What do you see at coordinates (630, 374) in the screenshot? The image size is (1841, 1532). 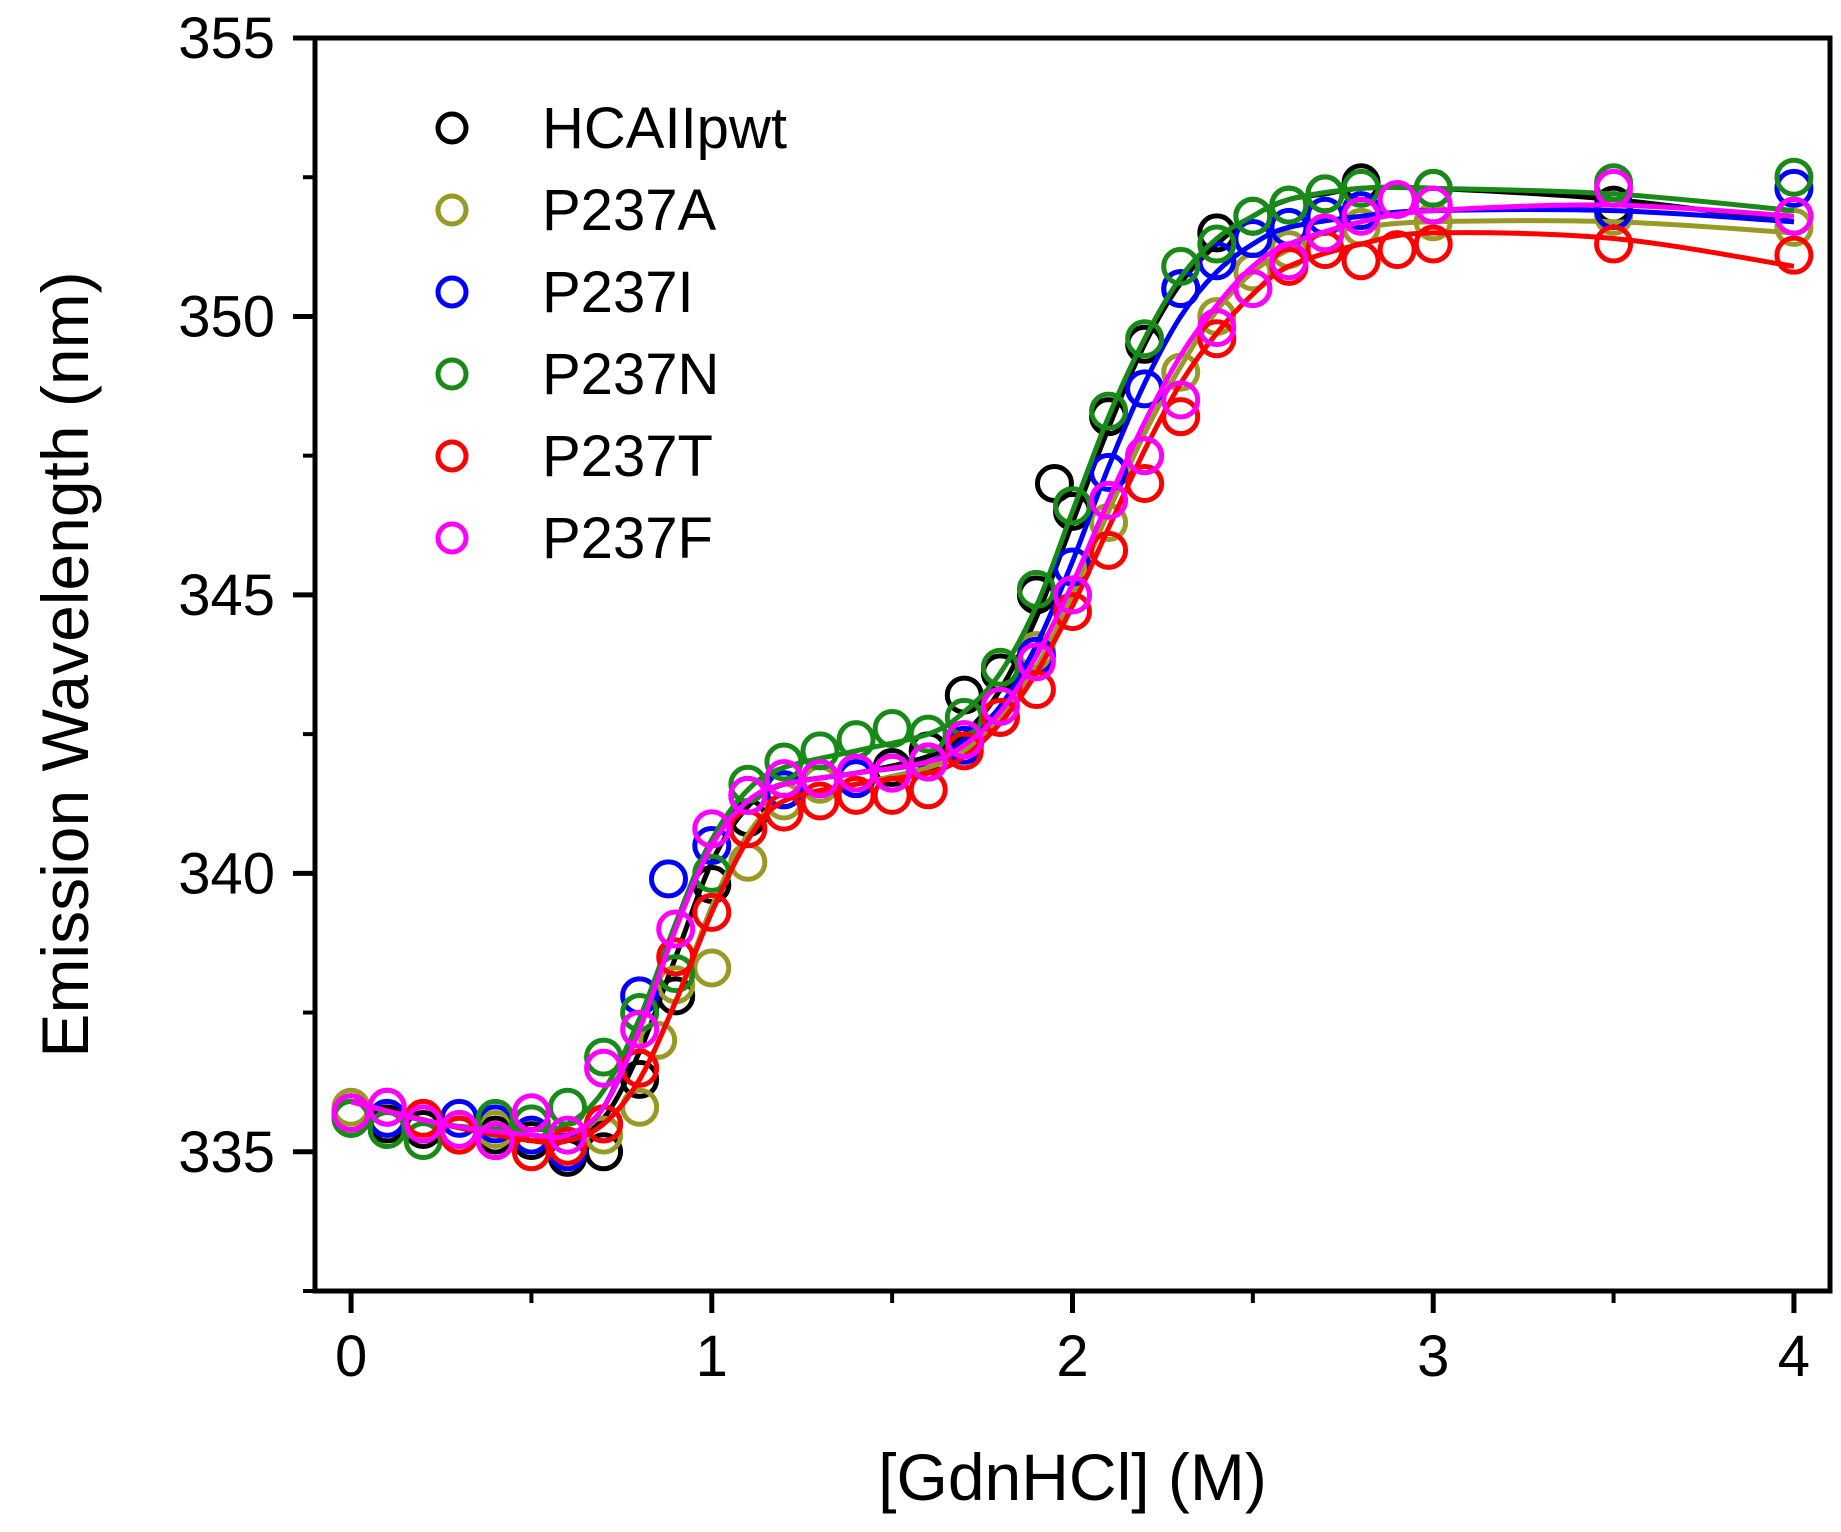 I see `legend-label: P237N` at bounding box center [630, 374].